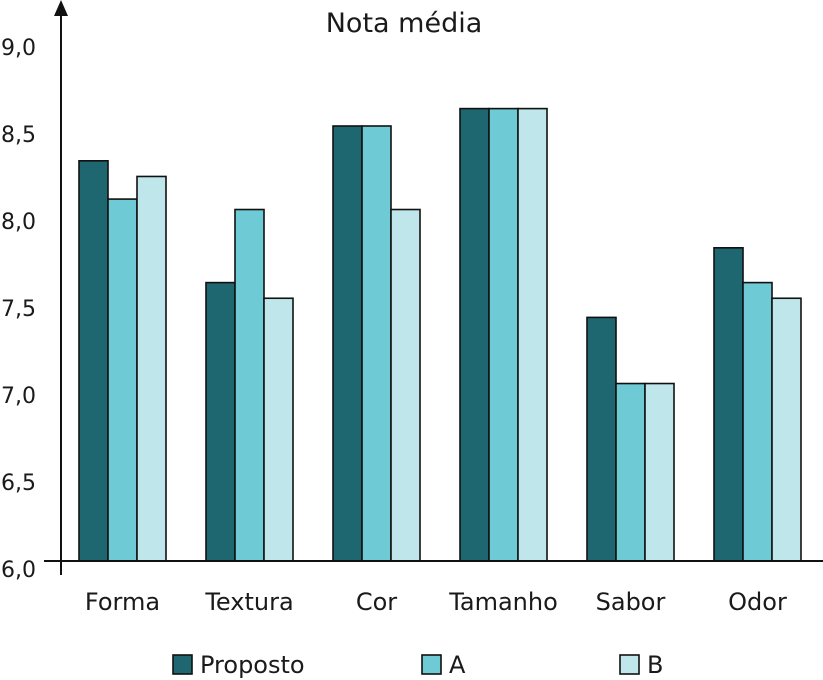  What do you see at coordinates (18, 135) in the screenshot?
I see `y-tick-label: 8,5` at bounding box center [18, 135].